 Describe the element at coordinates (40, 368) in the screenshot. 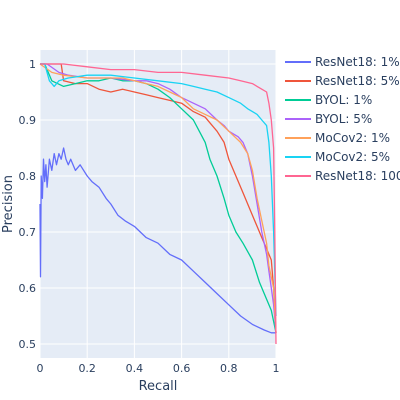

I see `x-tick-label: 0` at that location.